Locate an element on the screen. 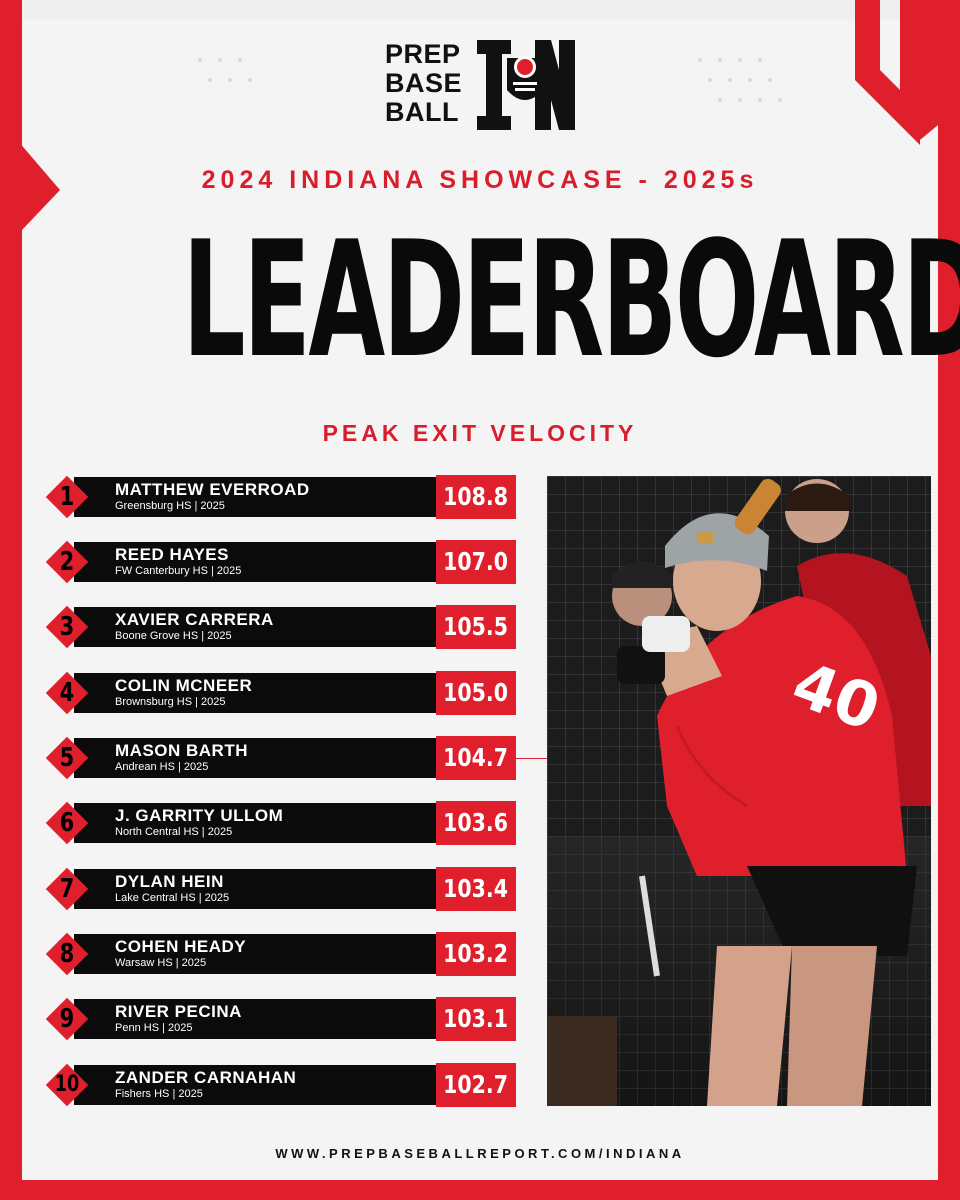 The height and width of the screenshot is (1200, 960). velocity-value: 103.6 is located at coordinates (476, 823).